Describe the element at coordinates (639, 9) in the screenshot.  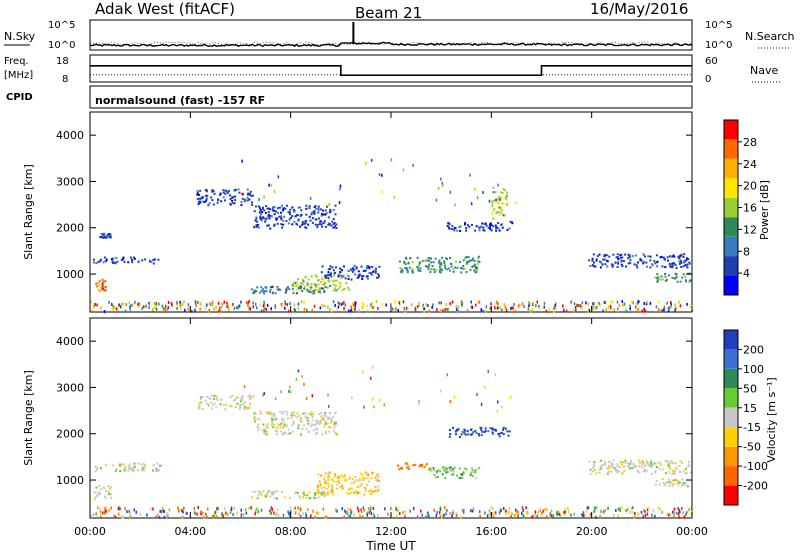
I see `date-title: 16/May/2016` at that location.